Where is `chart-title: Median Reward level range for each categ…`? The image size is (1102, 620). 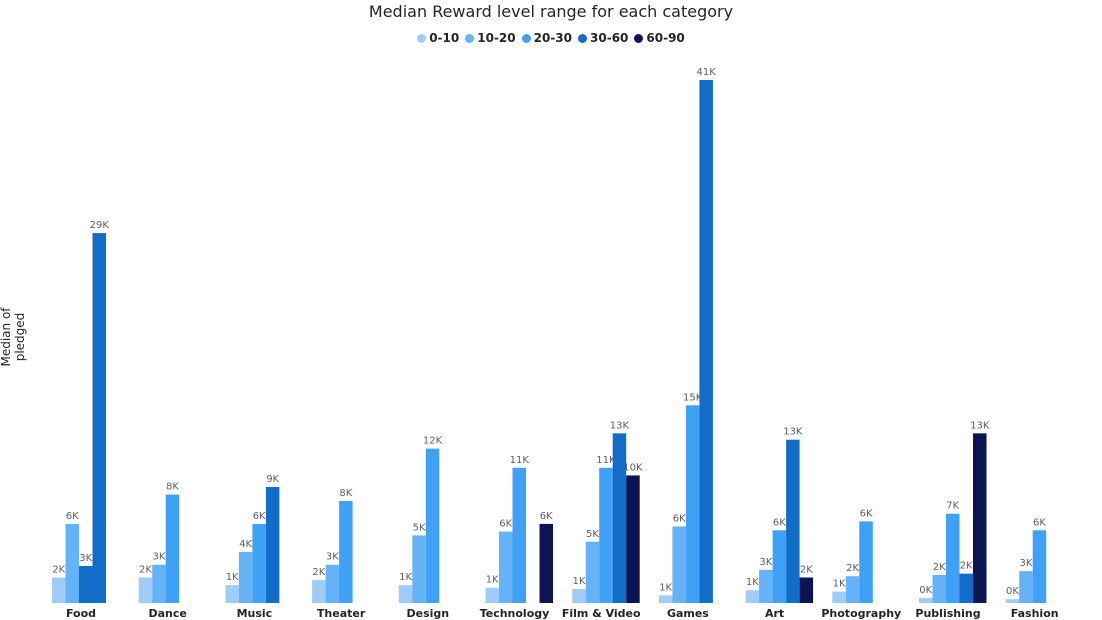
chart-title: Median Reward level range for each categ… is located at coordinates (551, 11).